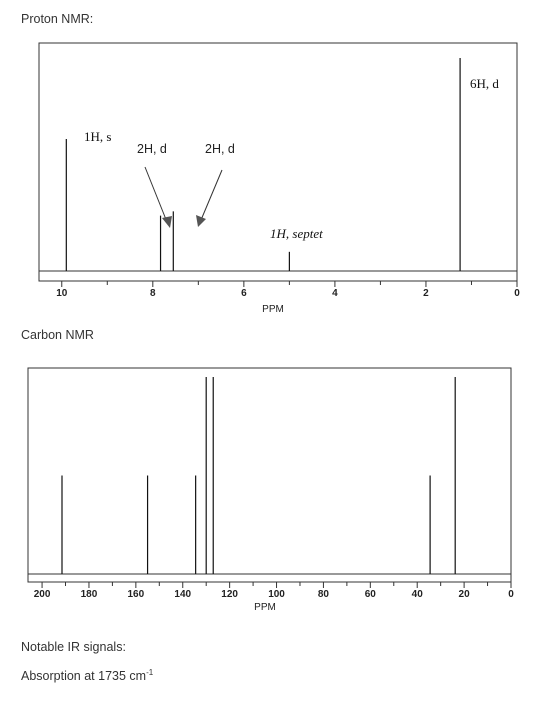 The image size is (539, 712). I want to click on proton-x-axis: 10 8 6 4 2 0, so click(288, 290).